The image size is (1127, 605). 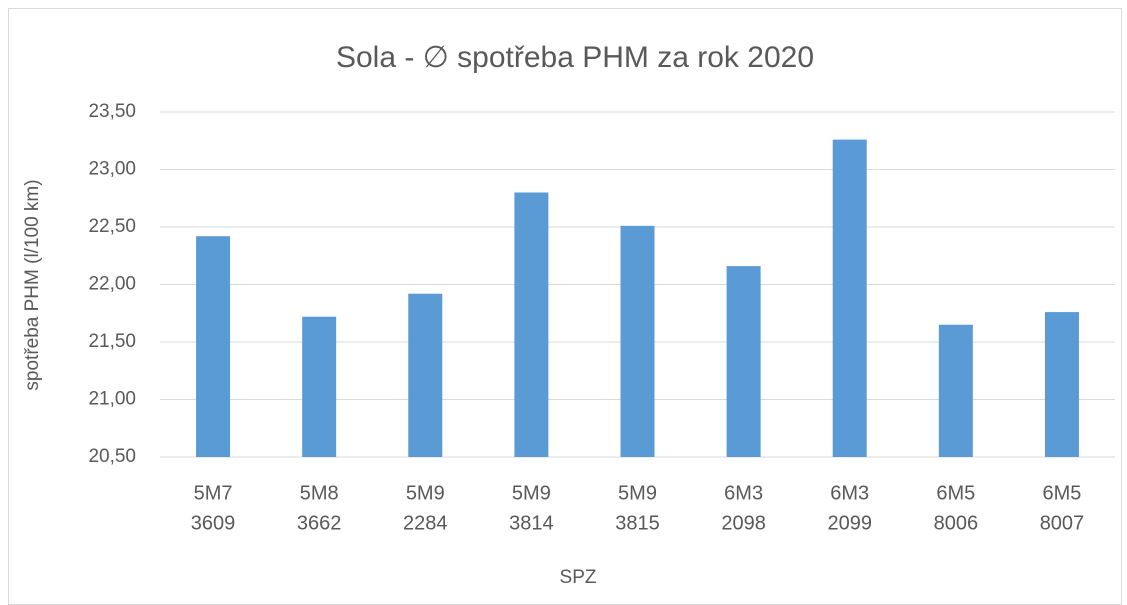 What do you see at coordinates (112, 226) in the screenshot?
I see `y-tick-label: 22,50` at bounding box center [112, 226].